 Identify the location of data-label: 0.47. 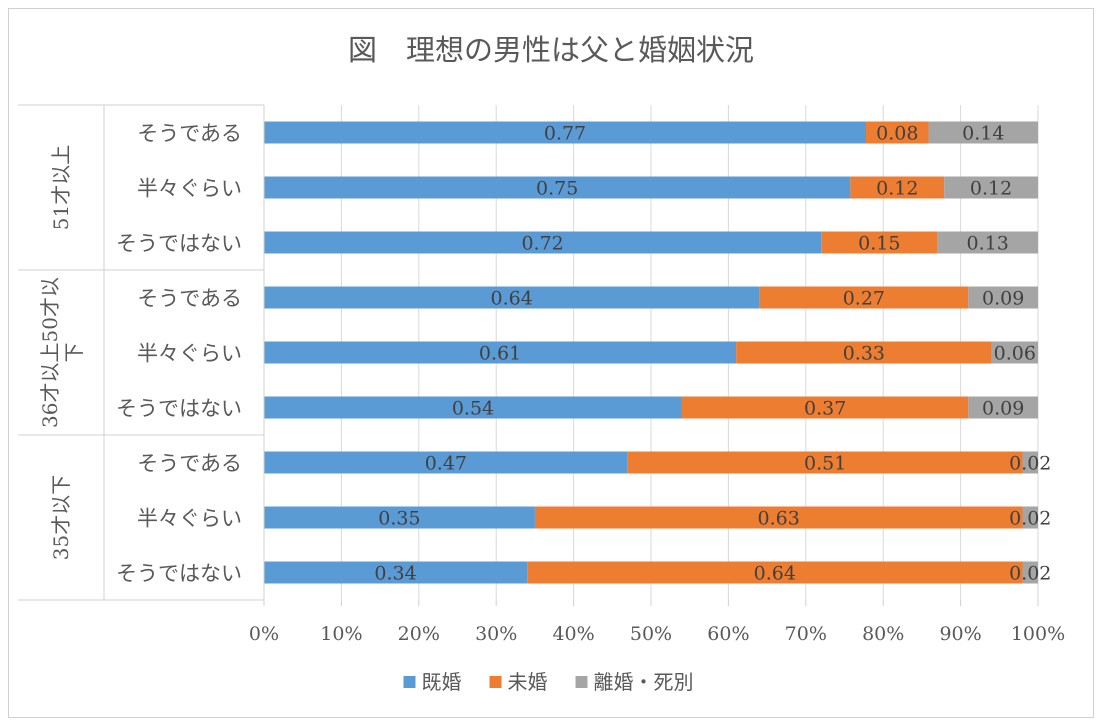
(446, 464).